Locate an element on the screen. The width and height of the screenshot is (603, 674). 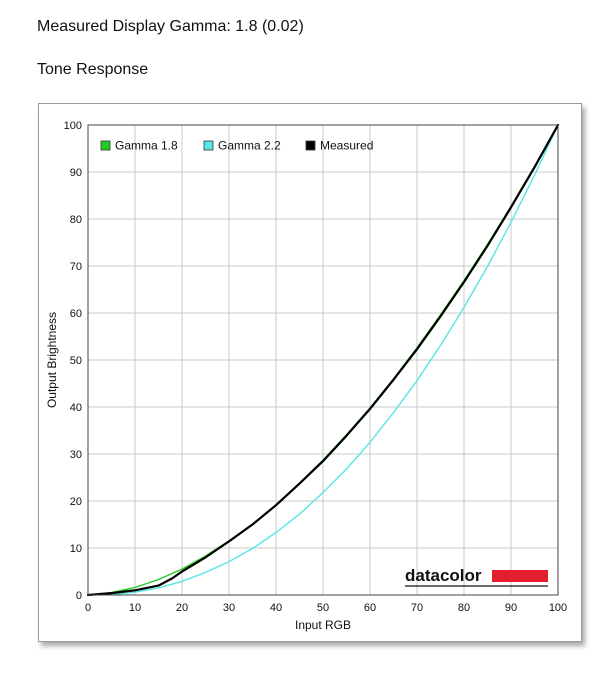
y-axis-title: Output Brightness is located at coordinates (52, 360).